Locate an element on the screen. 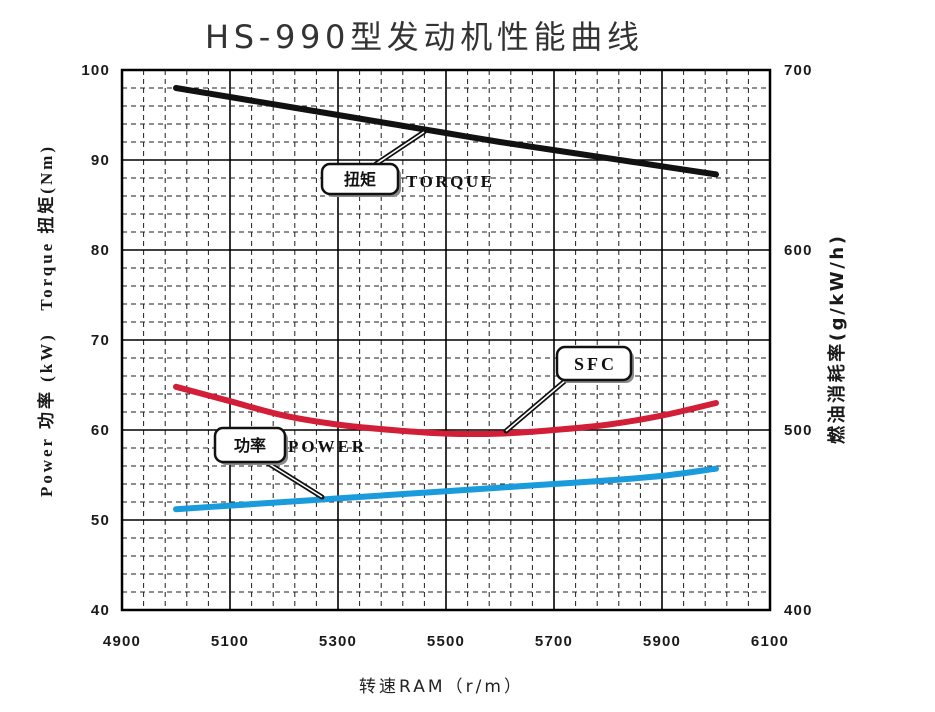  y-tick-label-left: 80 is located at coordinates (100, 250).